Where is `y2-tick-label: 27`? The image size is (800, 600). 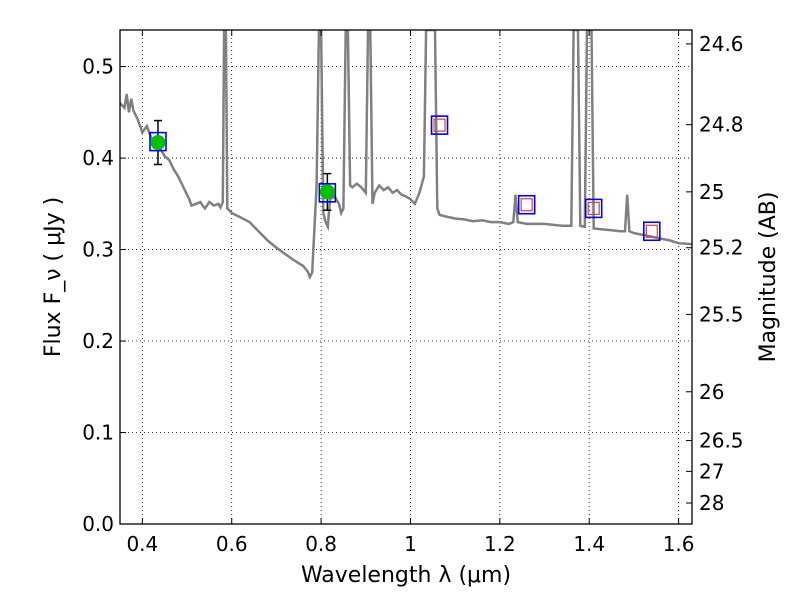
y2-tick-label: 27 is located at coordinates (711, 471).